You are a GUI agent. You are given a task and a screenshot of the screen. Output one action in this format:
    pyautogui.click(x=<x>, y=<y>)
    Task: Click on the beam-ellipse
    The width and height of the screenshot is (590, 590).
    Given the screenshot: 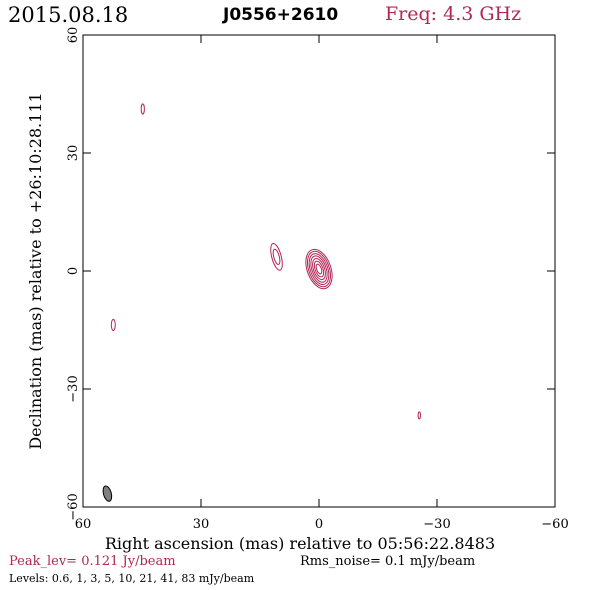 What is the action you would take?
    pyautogui.click(x=107, y=493)
    